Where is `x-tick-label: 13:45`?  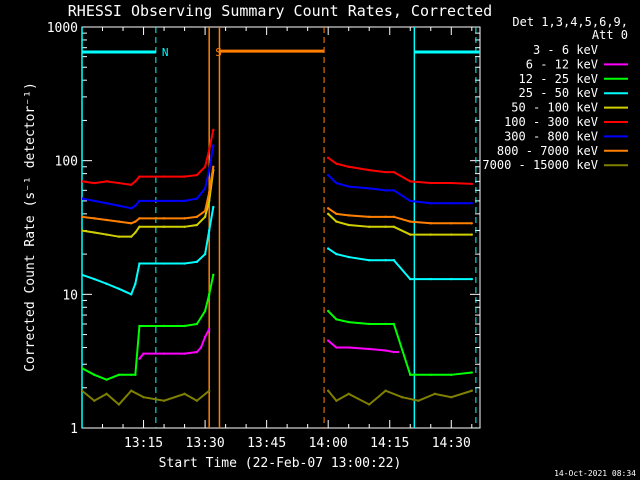
x-tick-label: 13:45 is located at coordinates (266, 443).